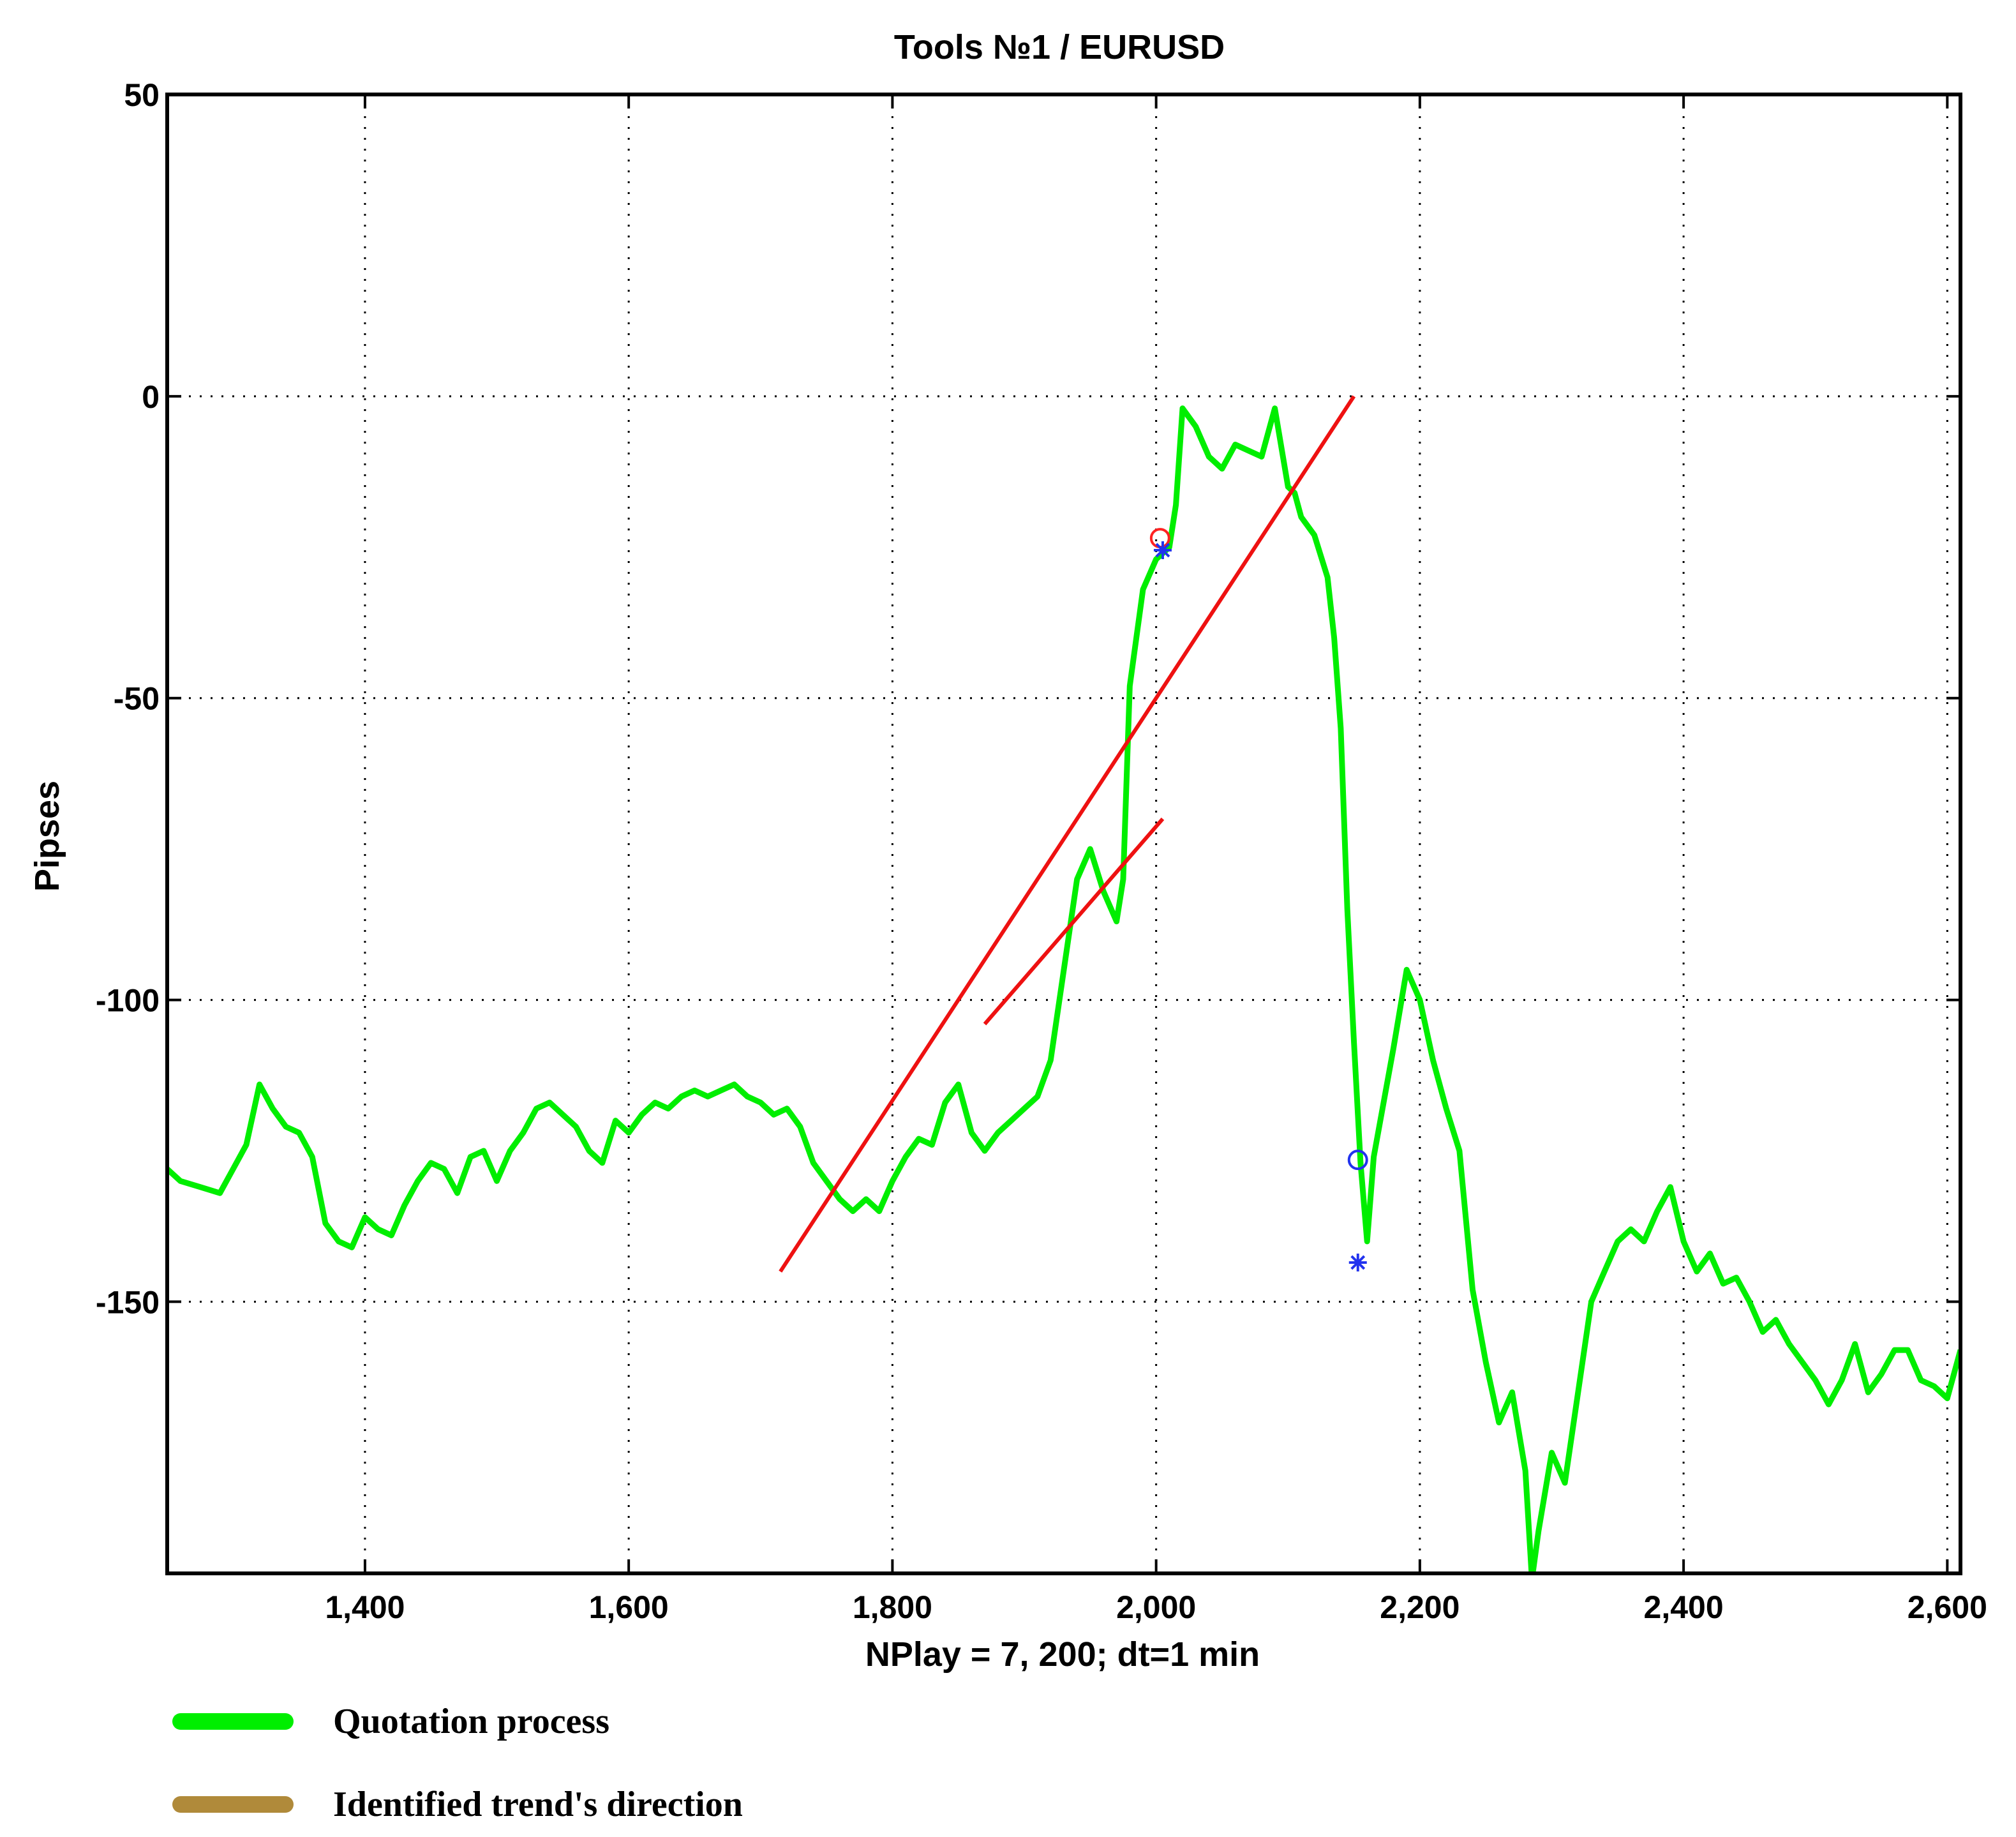 This screenshot has height=1837, width=2016. Describe the element at coordinates (1947, 1607) in the screenshot. I see `x-tick-label: 2,600` at that location.